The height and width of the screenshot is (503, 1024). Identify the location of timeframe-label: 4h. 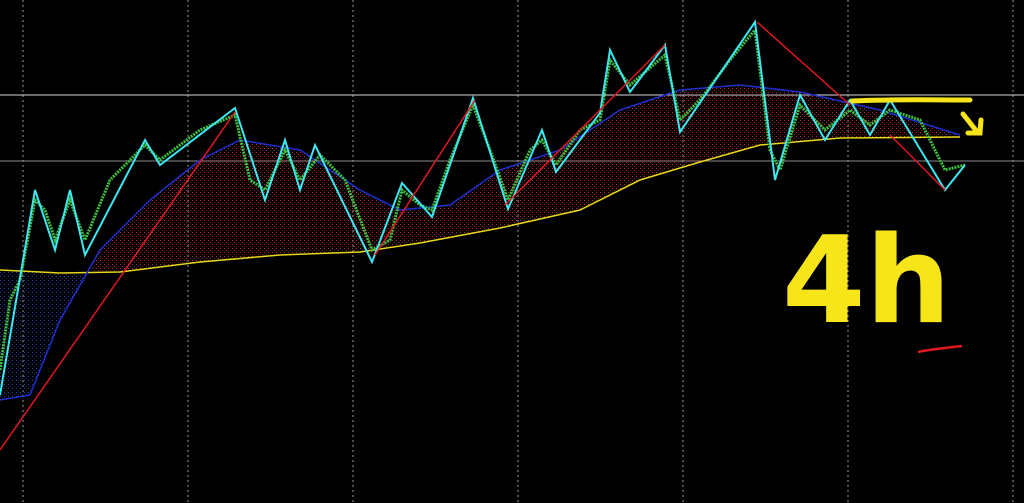
(866, 281).